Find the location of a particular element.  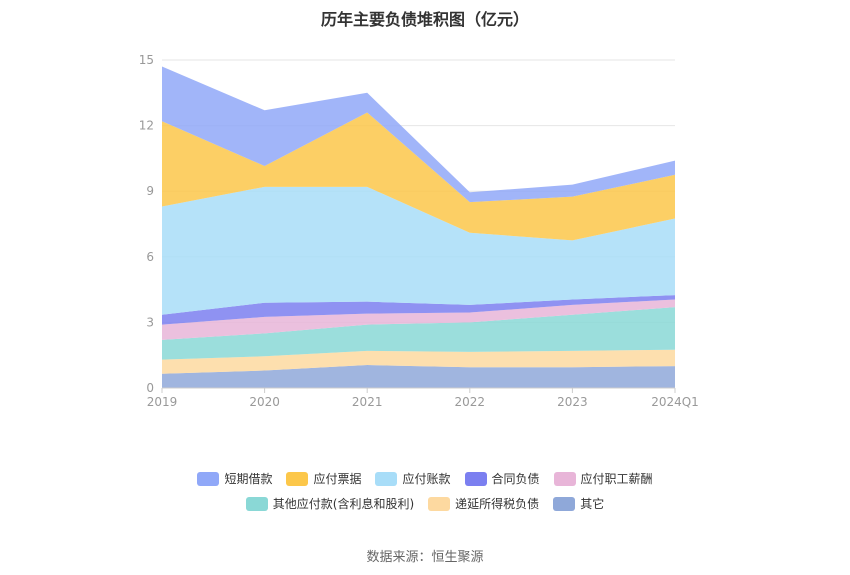

x-tick-label: 2024Q1 is located at coordinates (675, 402).